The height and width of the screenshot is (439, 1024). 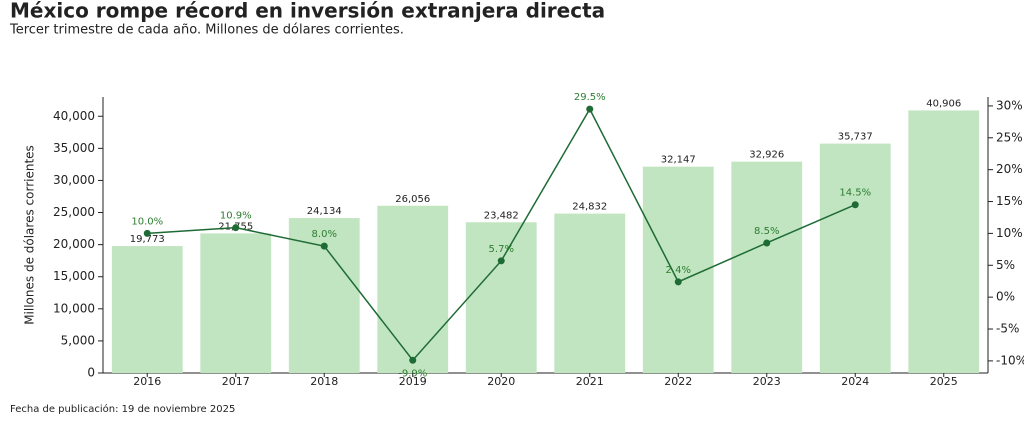 What do you see at coordinates (766, 231) in the screenshot?
I see `line-value-label: 8.5%` at bounding box center [766, 231].